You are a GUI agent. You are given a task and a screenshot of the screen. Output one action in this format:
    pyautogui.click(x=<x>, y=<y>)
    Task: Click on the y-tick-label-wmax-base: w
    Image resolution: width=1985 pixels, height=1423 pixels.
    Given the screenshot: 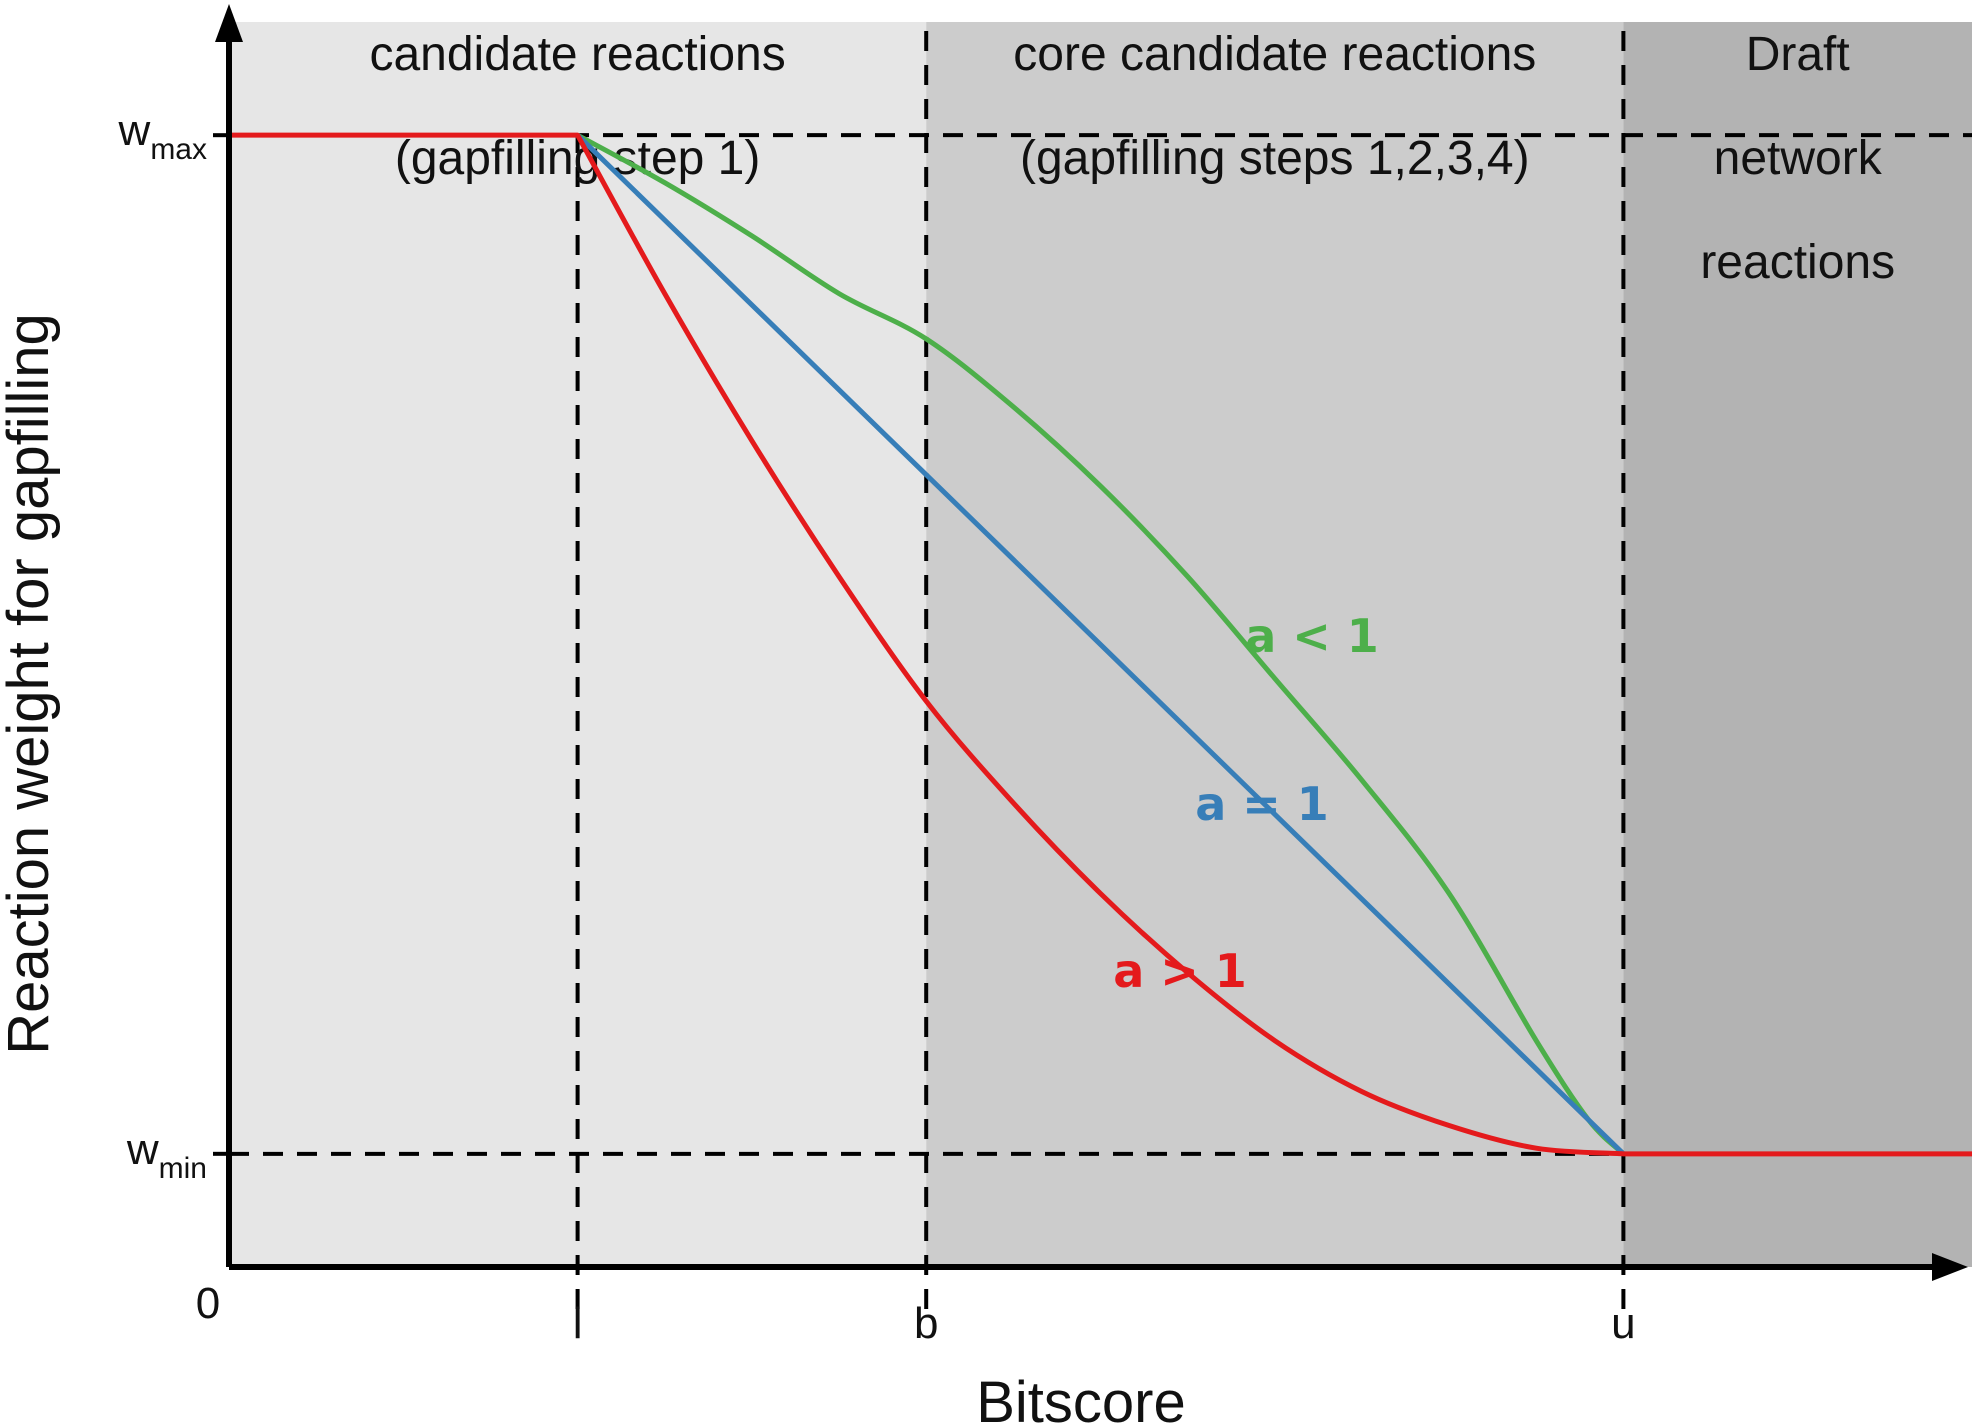 What is the action you would take?
    pyautogui.click(x=134, y=130)
    